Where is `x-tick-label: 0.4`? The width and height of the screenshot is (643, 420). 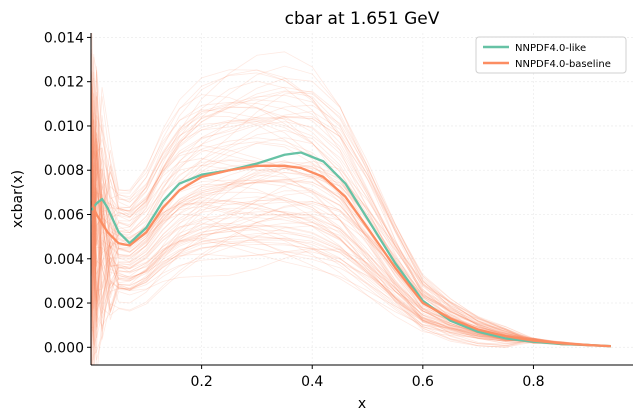
x-tick-label: 0.4 is located at coordinates (312, 382).